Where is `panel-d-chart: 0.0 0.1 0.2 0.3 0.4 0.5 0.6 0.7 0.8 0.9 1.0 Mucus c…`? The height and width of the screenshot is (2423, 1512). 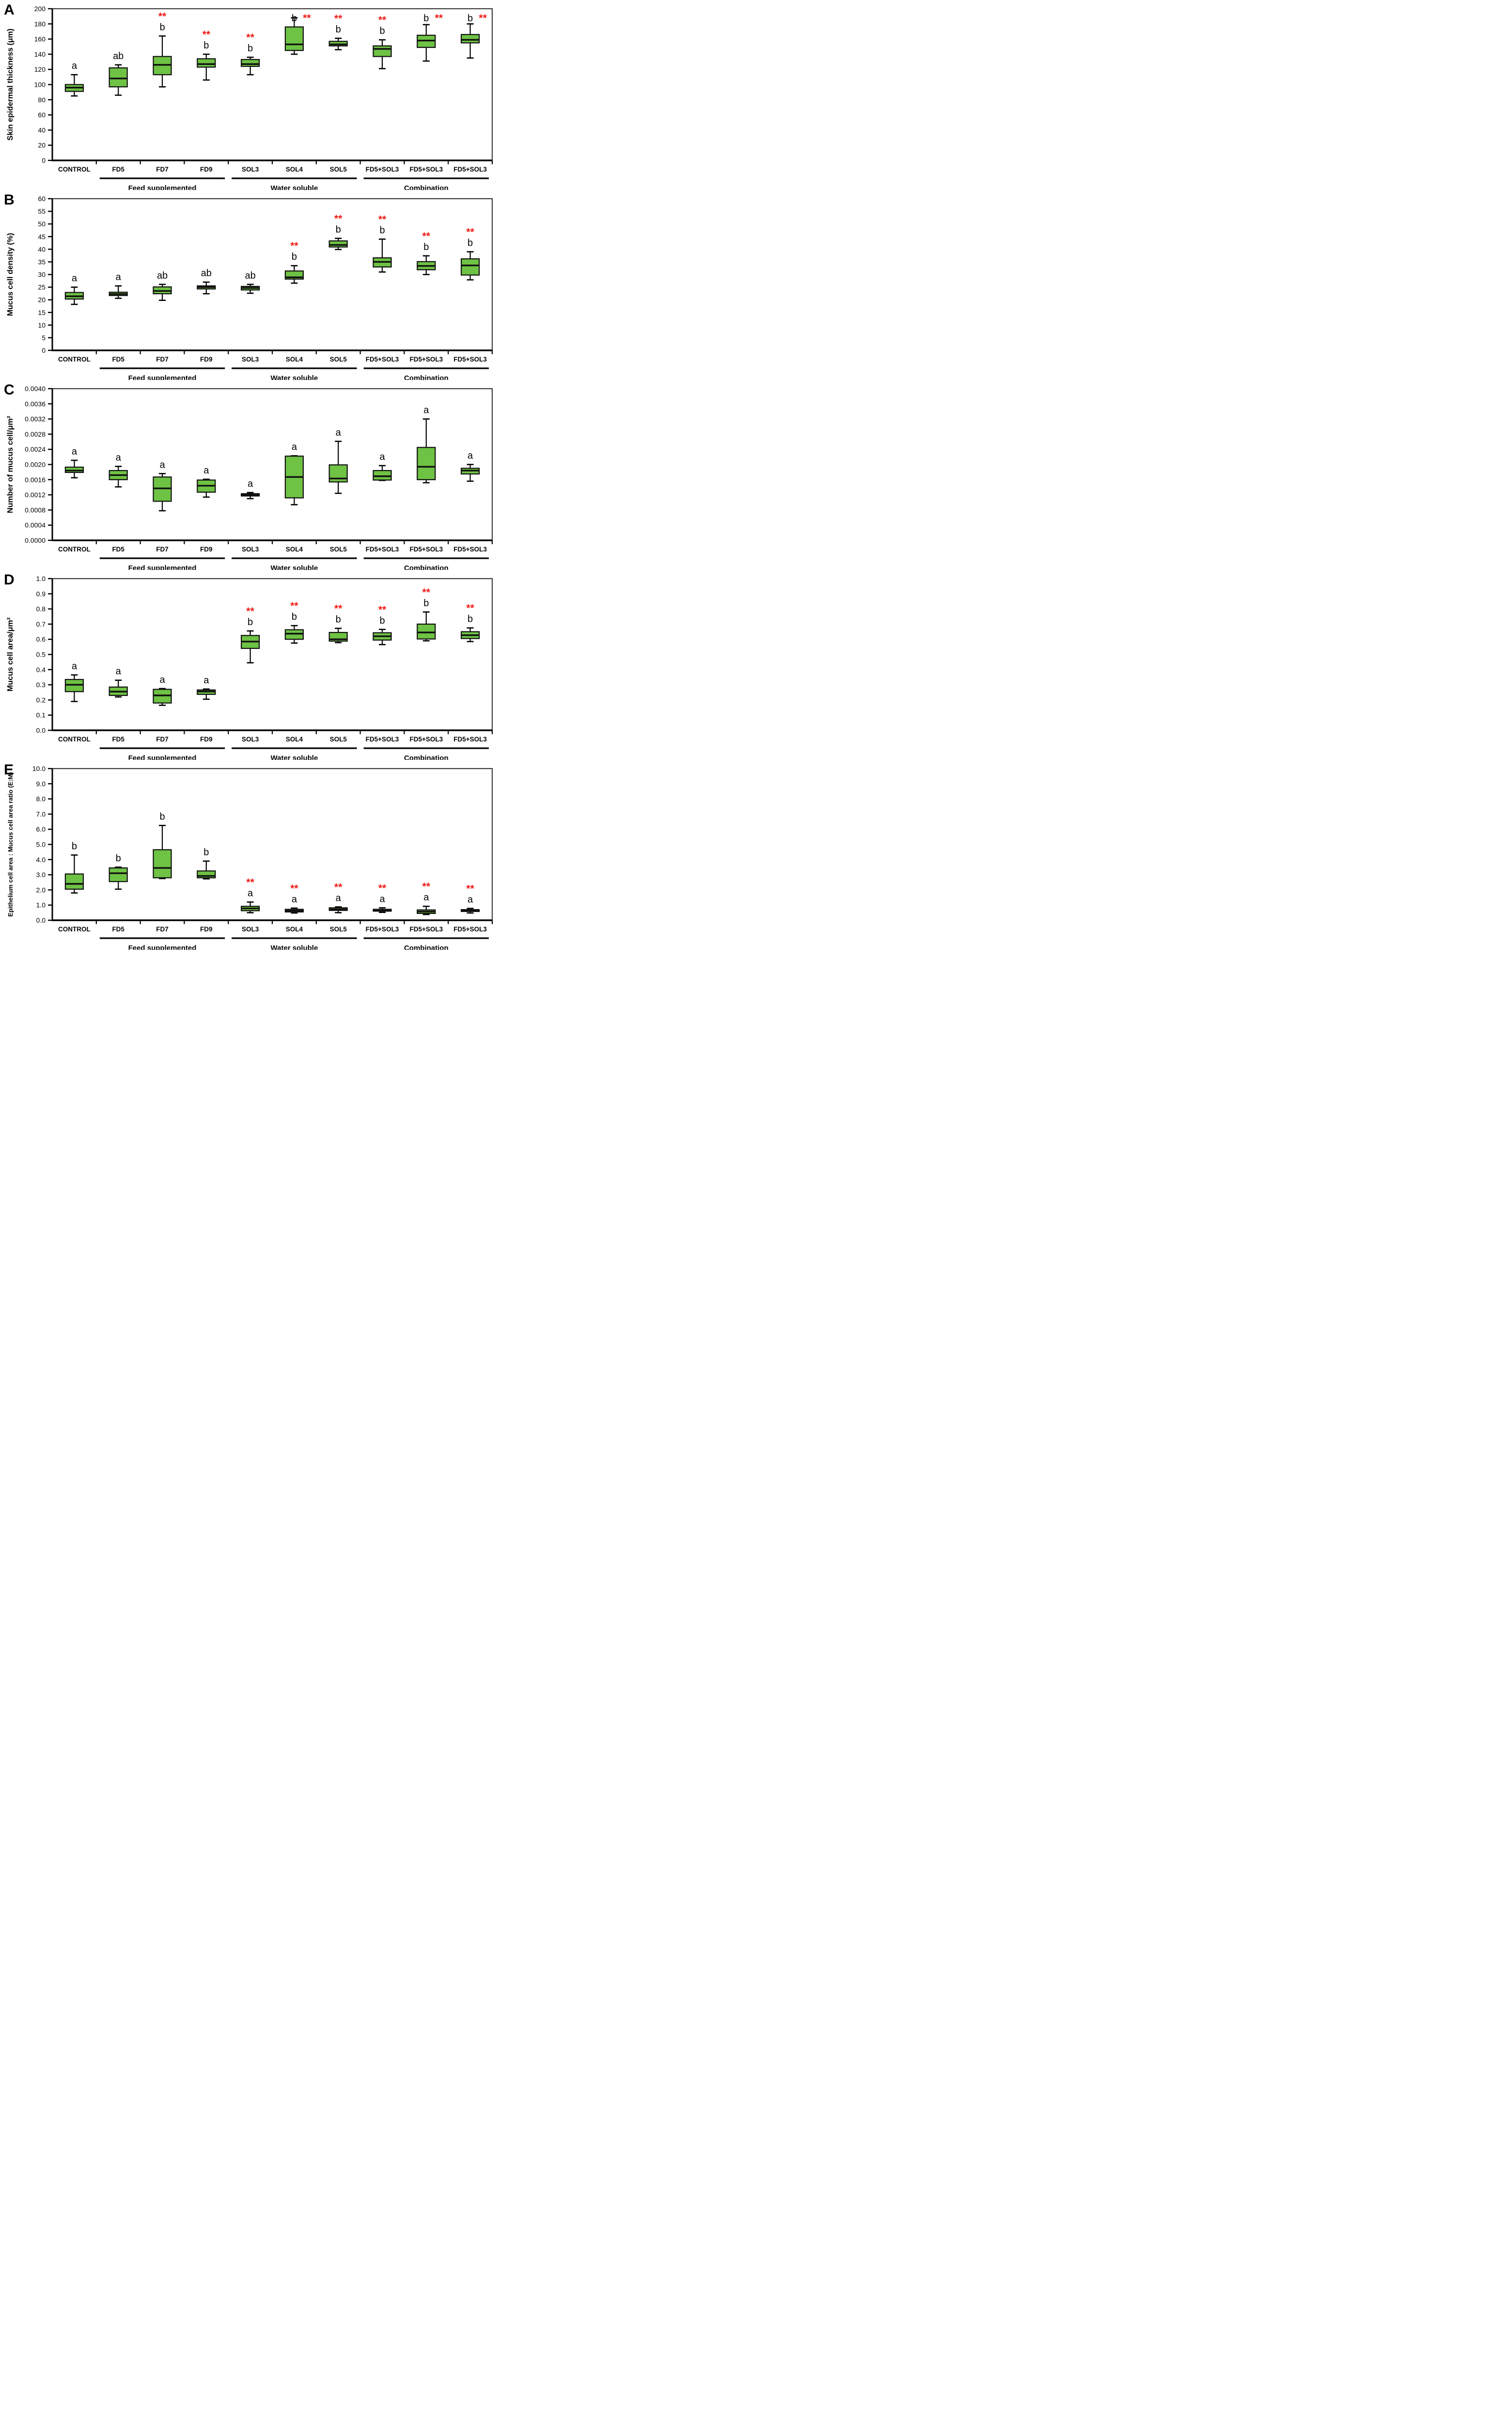
panel-d-chart: 0.0 0.1 0.2 0.3 0.4 0.5 0.6 0.7 0.8 0.9 1.0 Mucus c… is located at coordinates (249, 667).